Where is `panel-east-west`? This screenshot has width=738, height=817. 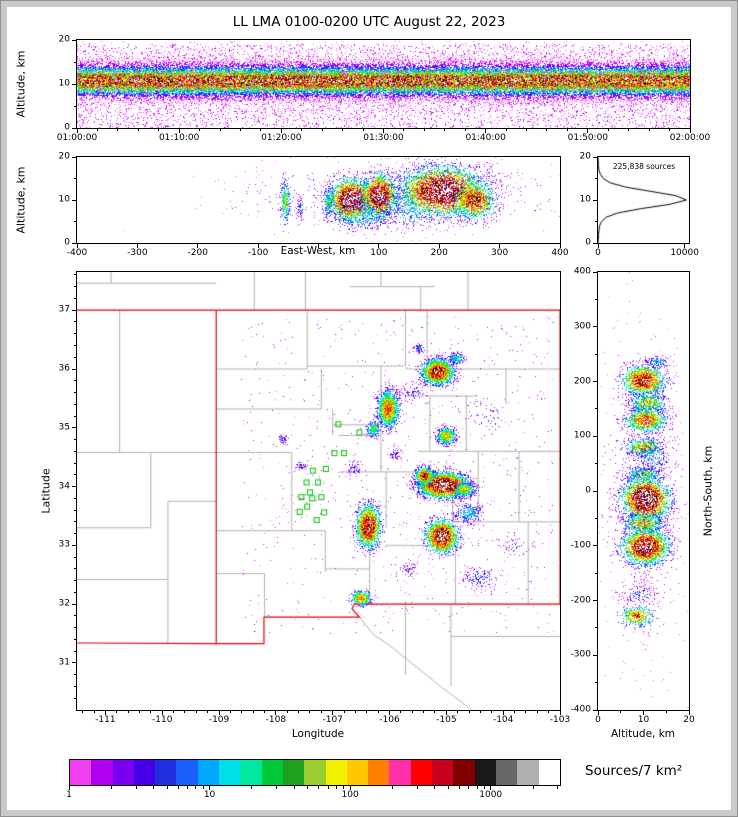
panel-east-west is located at coordinates (318, 200).